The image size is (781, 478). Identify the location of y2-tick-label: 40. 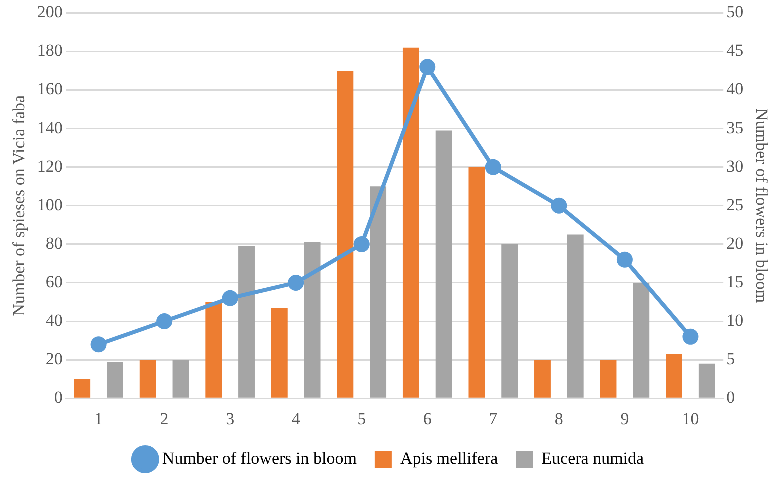
(735, 89).